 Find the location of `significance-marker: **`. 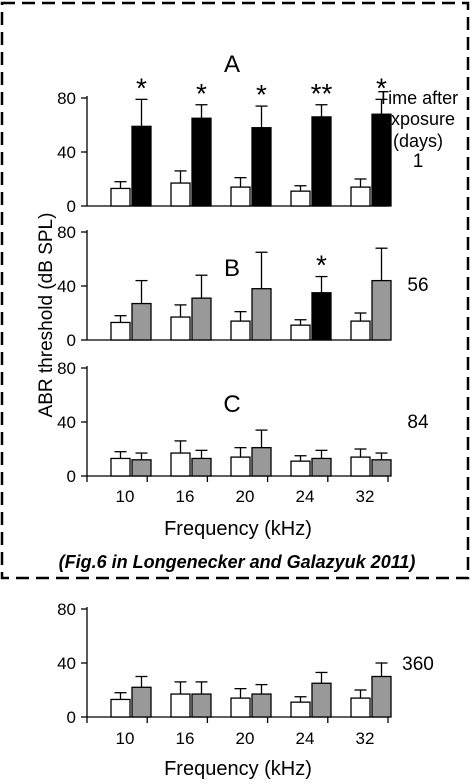

significance-marker: ** is located at coordinates (322, 93).